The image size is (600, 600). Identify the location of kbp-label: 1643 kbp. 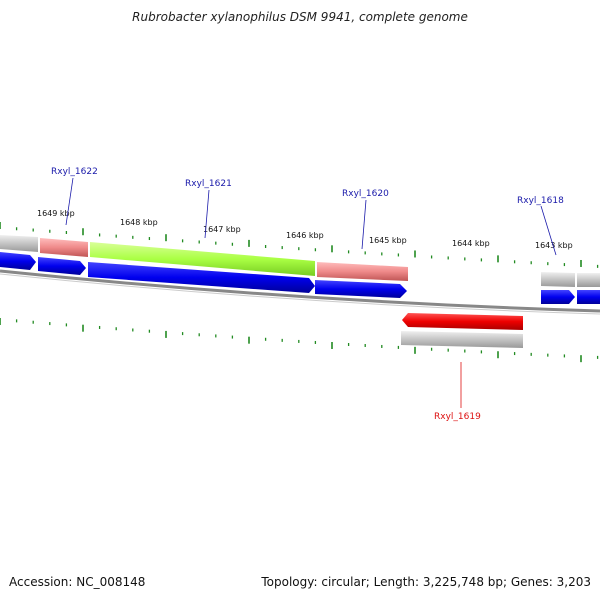
(554, 245).